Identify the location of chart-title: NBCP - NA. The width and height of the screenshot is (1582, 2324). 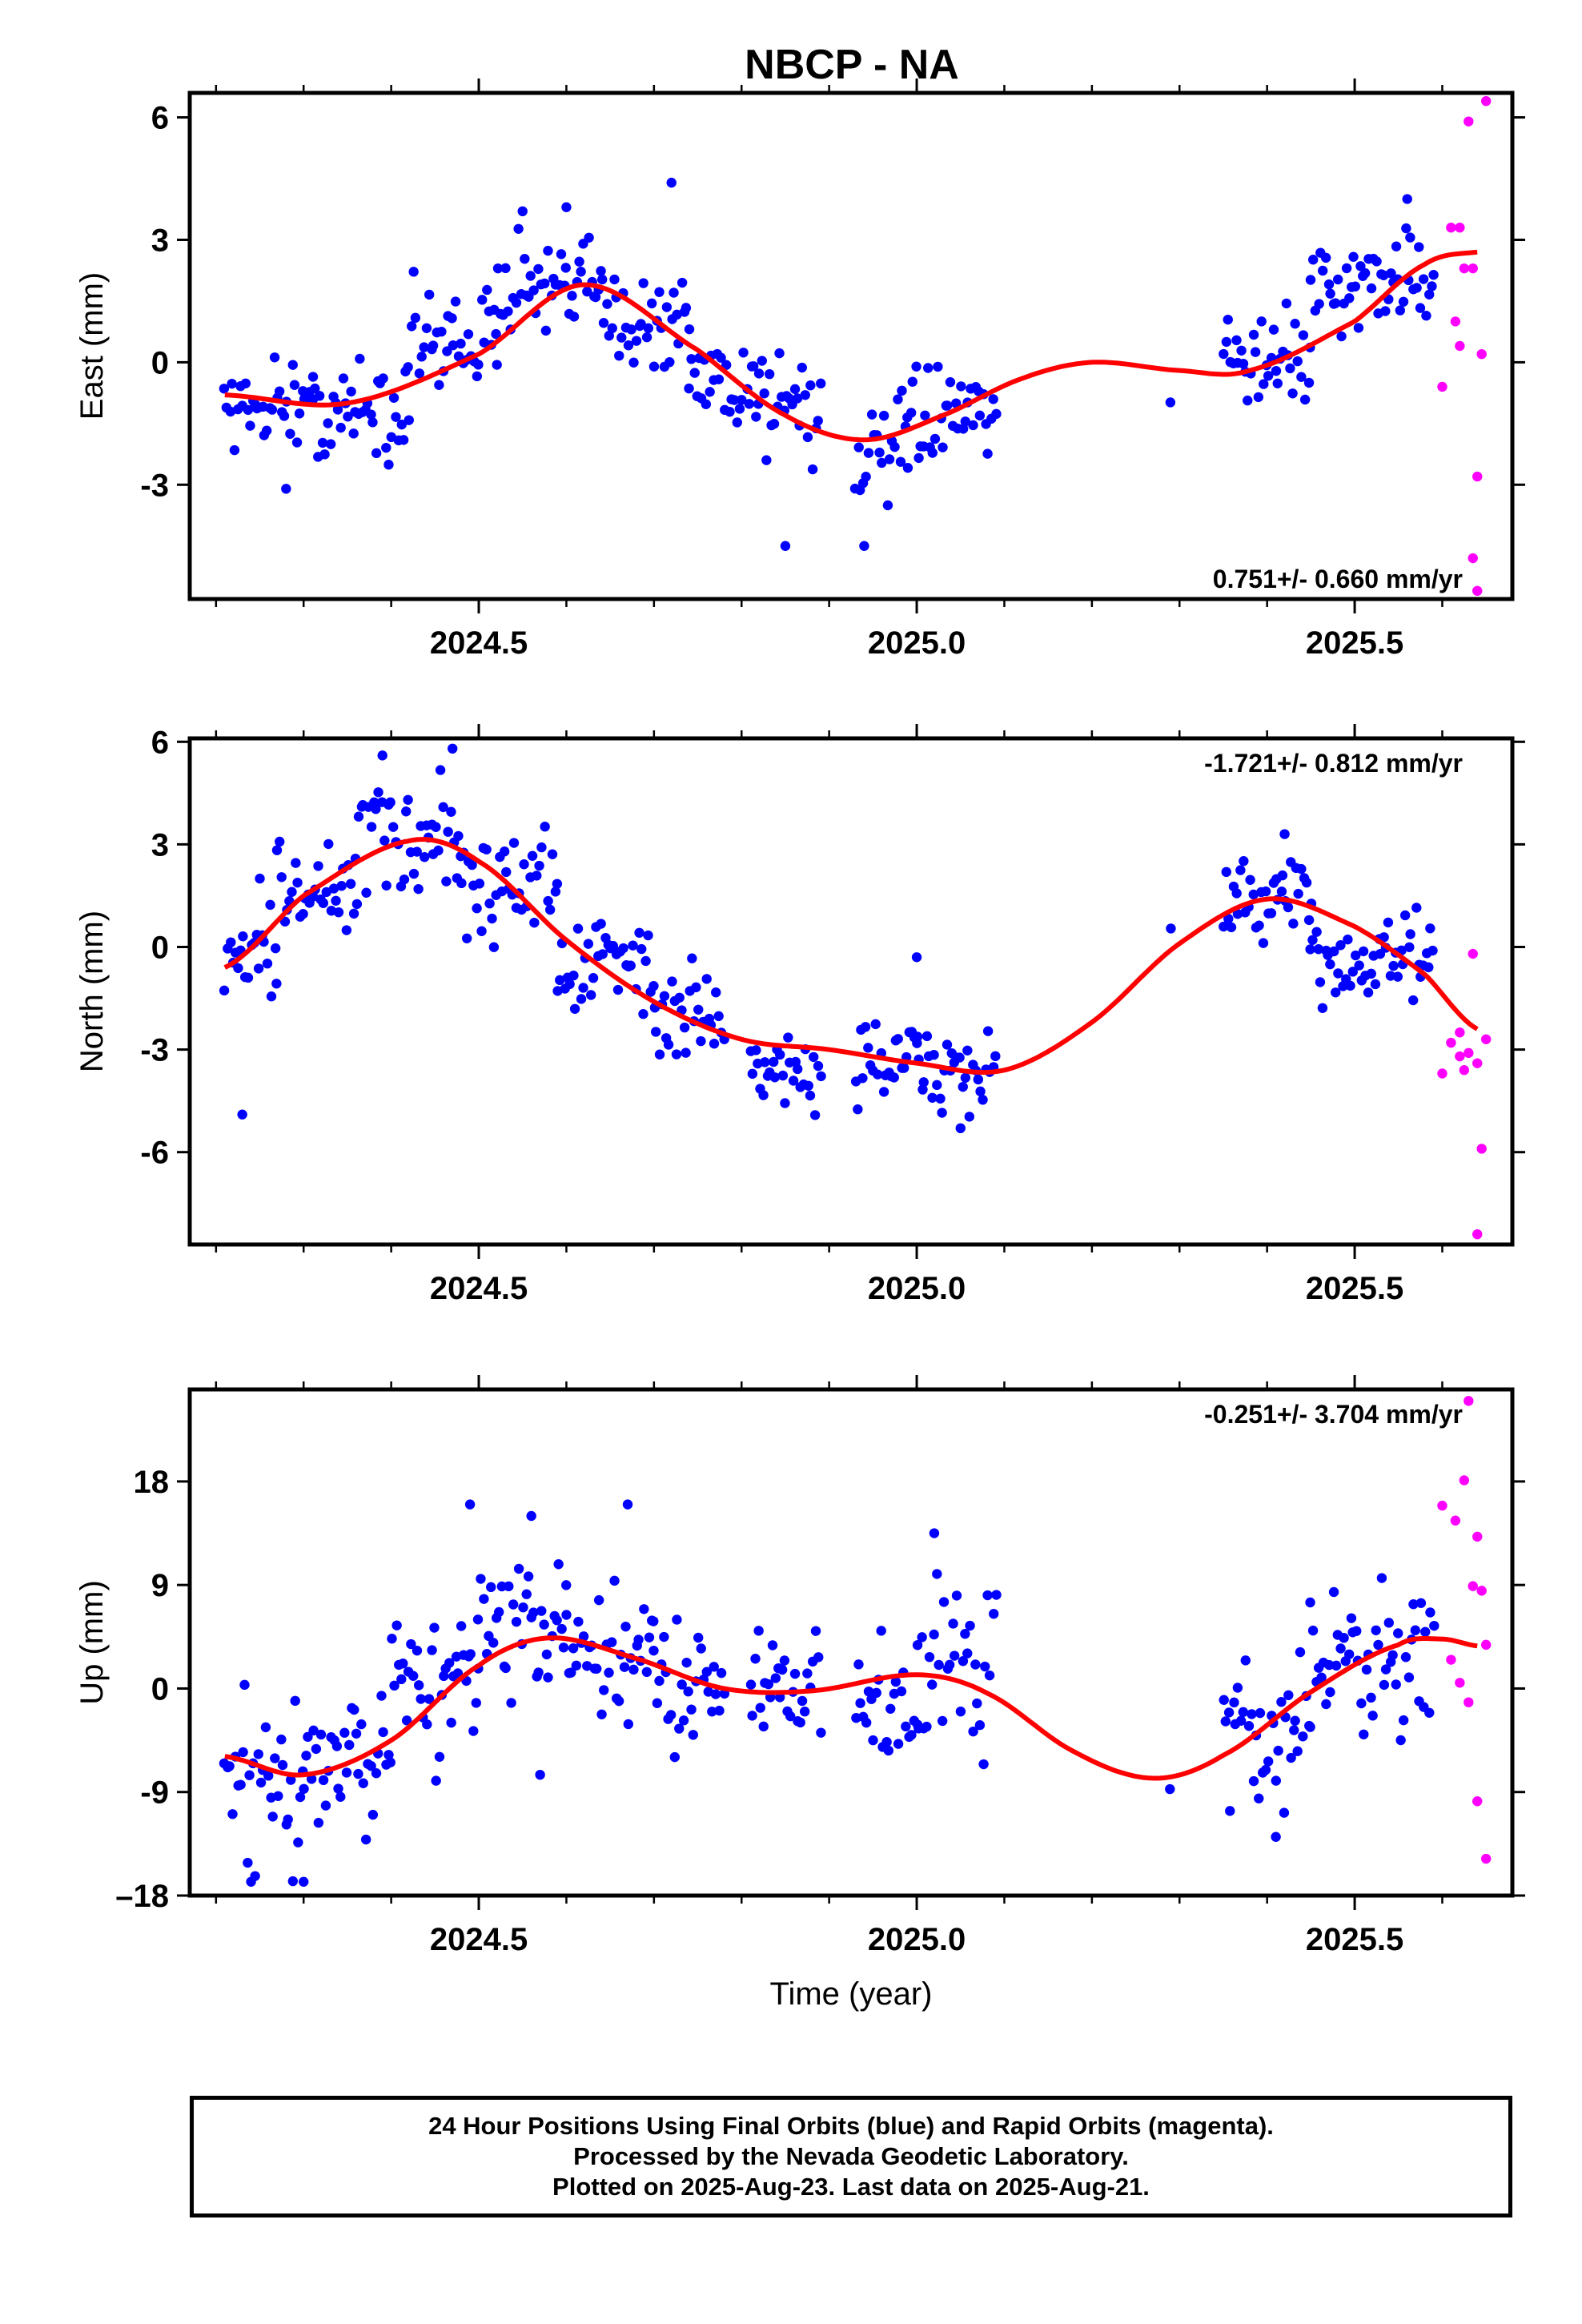
(852, 65).